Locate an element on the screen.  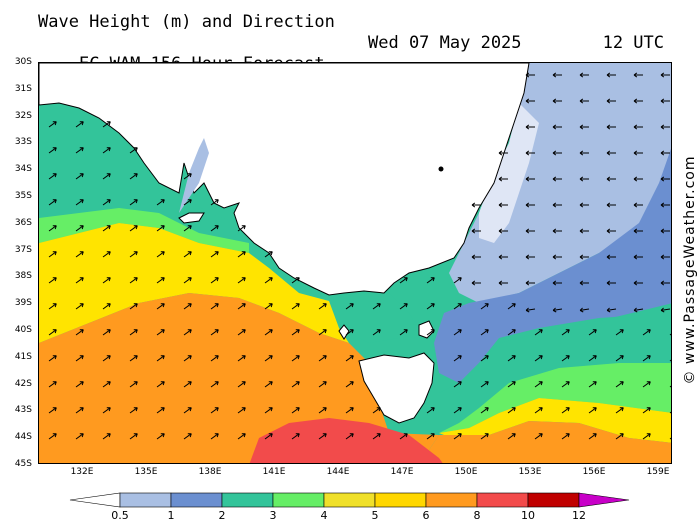
latitude-label: 40S is located at coordinates (23, 330).